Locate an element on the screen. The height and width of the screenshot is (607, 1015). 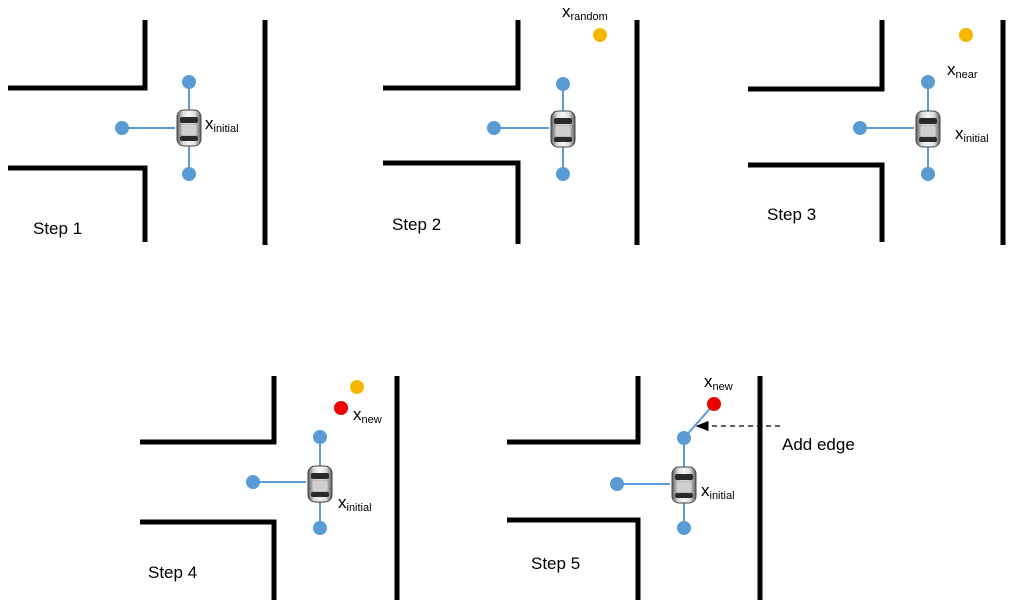
step-label: Step 4 is located at coordinates (172, 572).